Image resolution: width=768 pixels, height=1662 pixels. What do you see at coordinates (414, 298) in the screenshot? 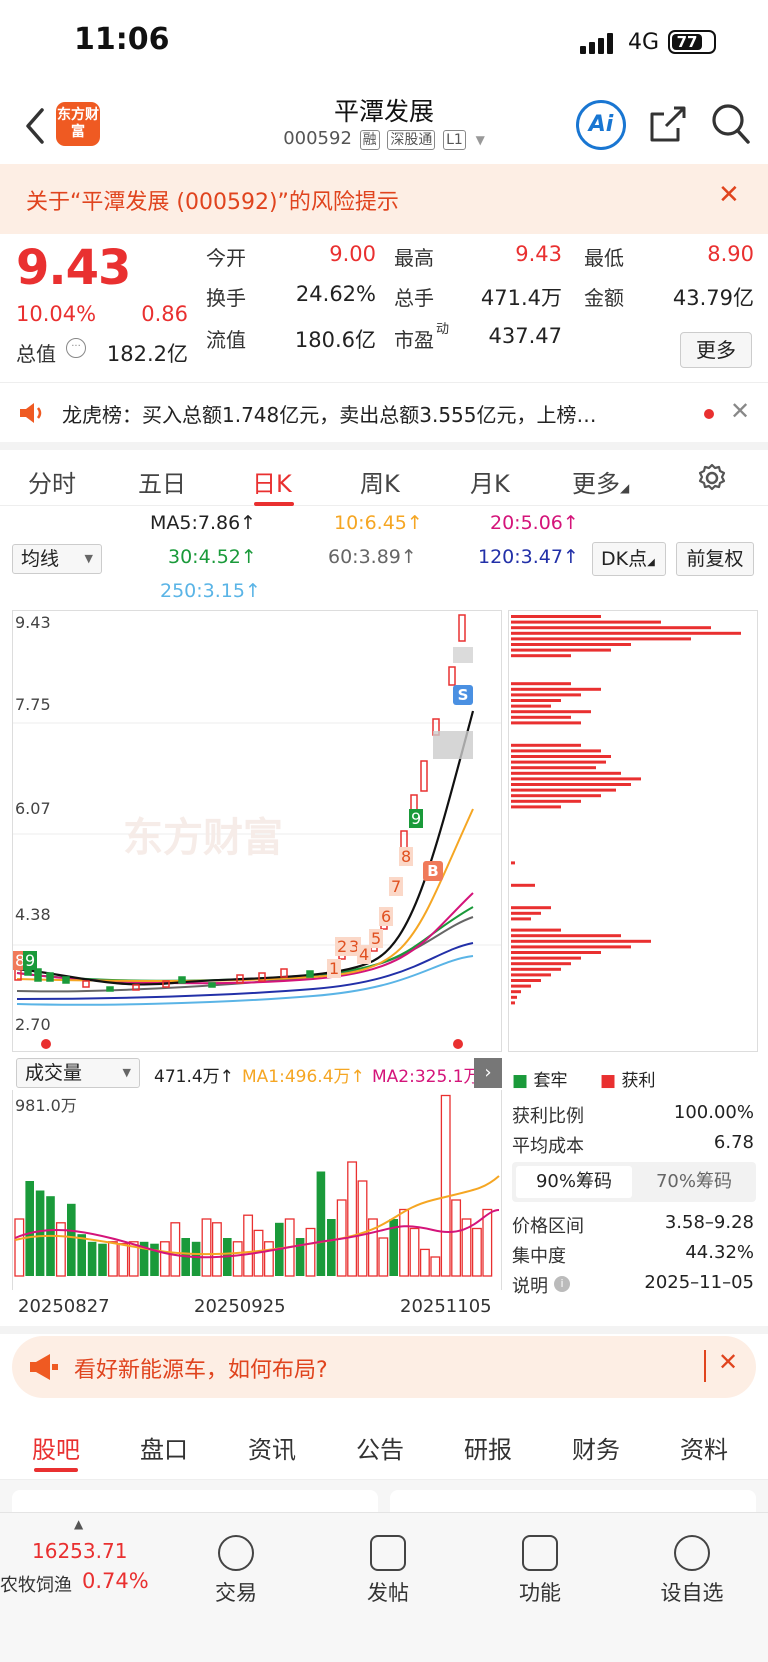
I see `quote-label: 总手` at bounding box center [414, 298].